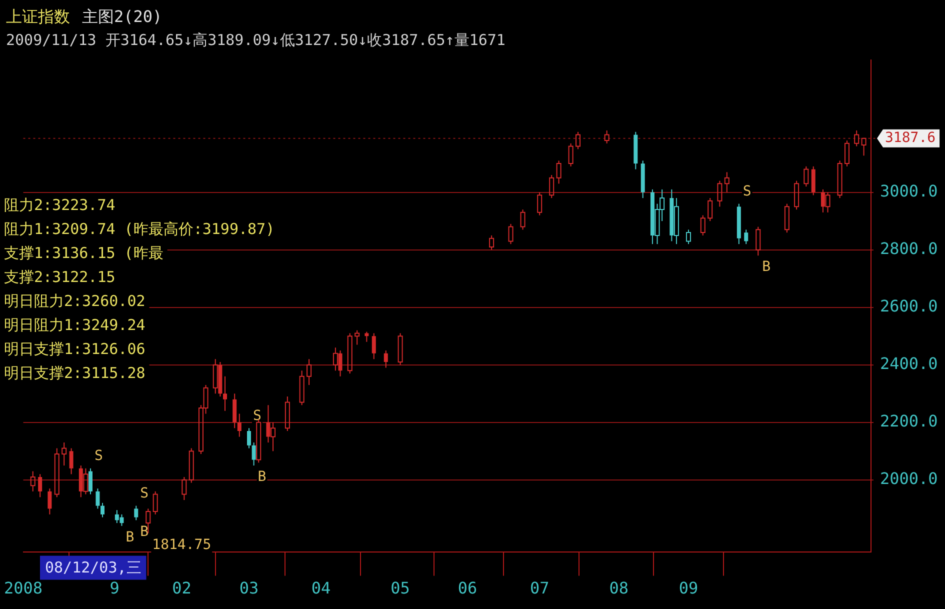  Describe the element at coordinates (909, 306) in the screenshot. I see `y-tick-label: 2600.0` at that location.